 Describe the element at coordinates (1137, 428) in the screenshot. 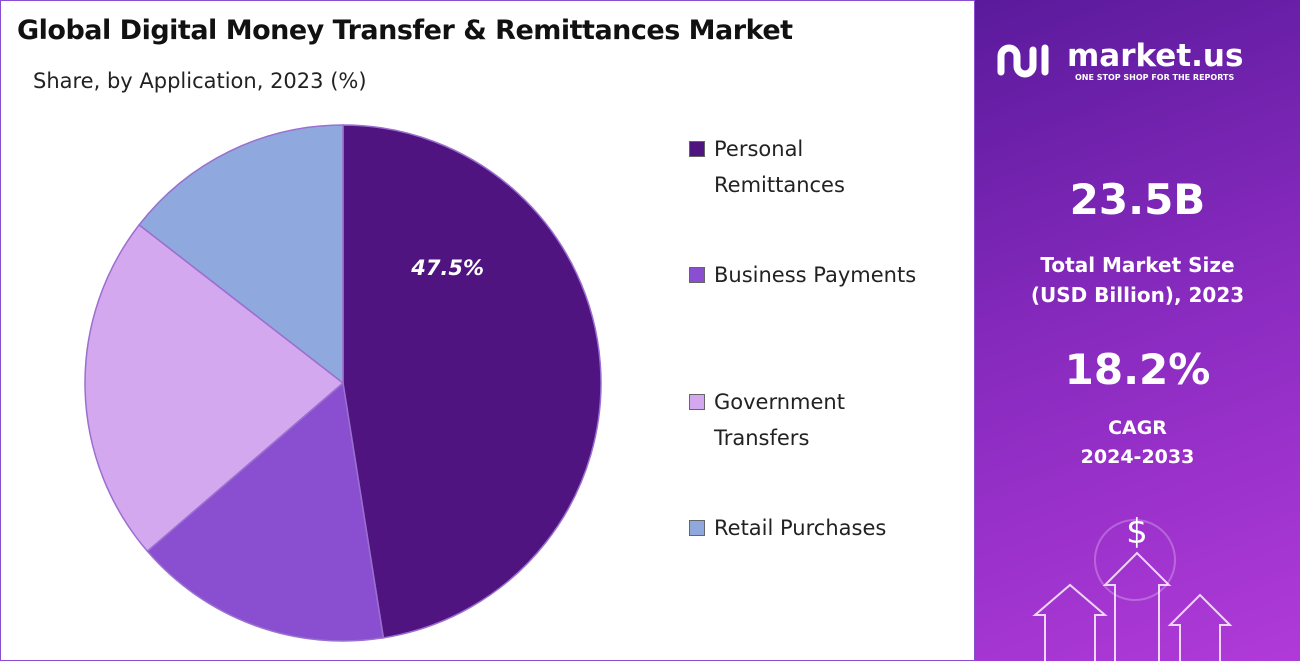

I see `cagr-label: CAGR` at that location.